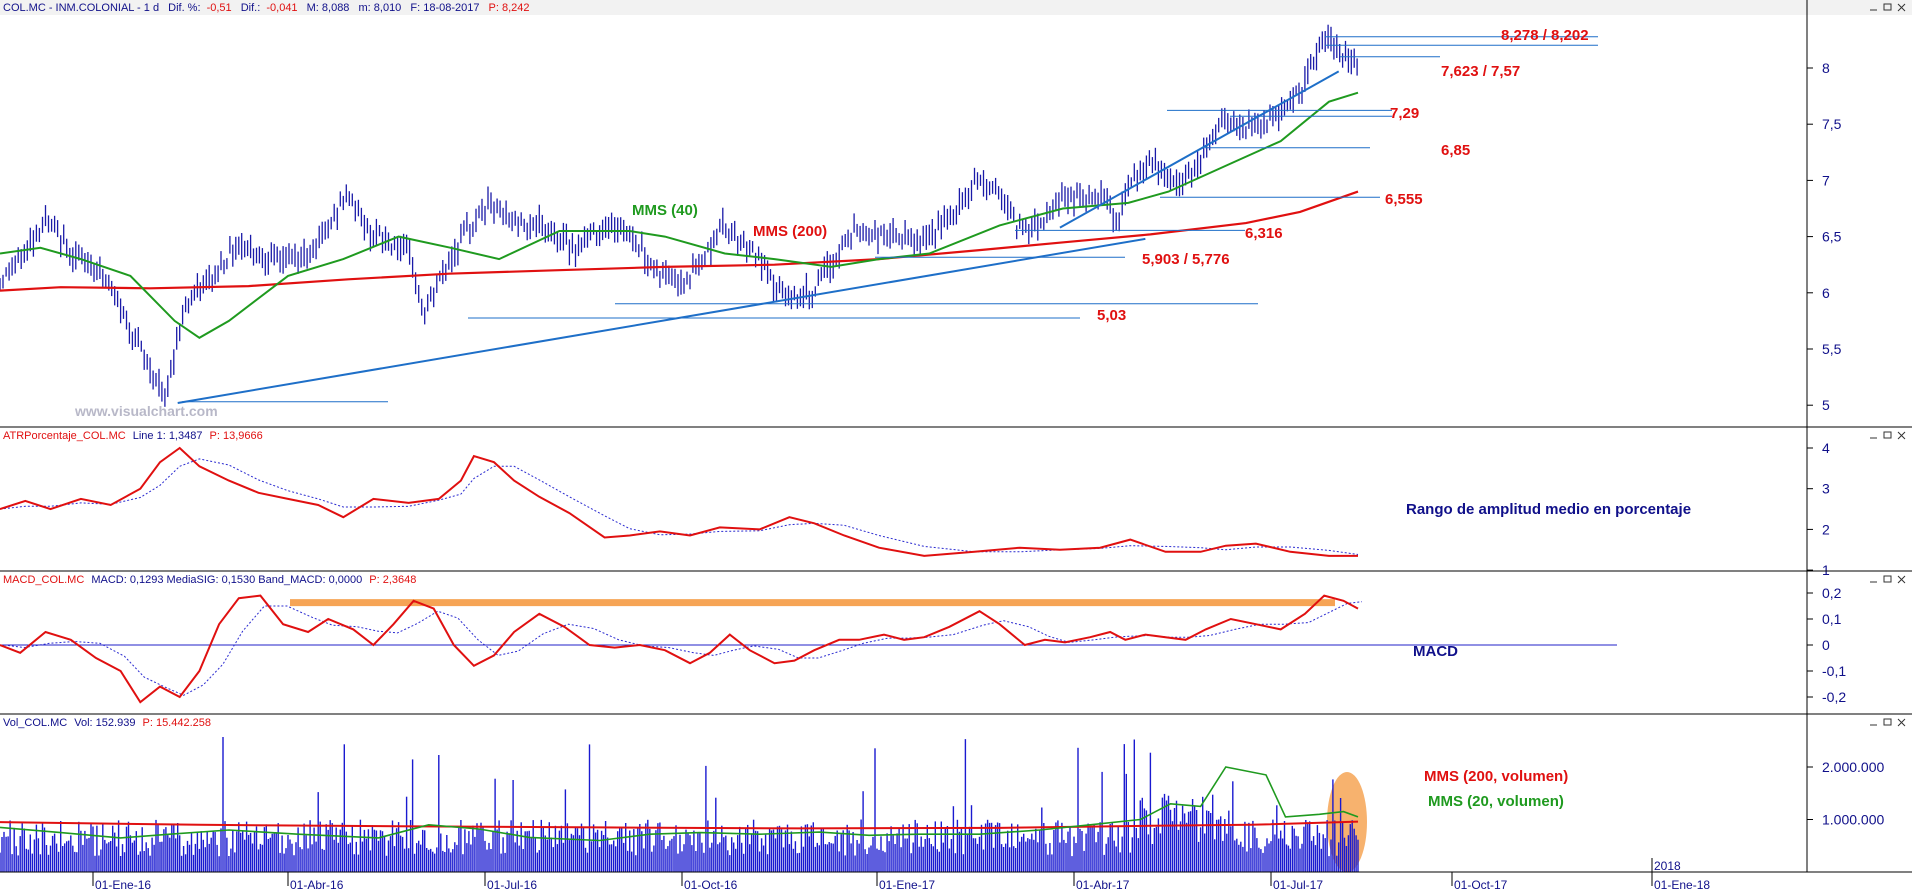  Describe the element at coordinates (1264, 233) in the screenshot. I see `level-label: 6,316` at that location.